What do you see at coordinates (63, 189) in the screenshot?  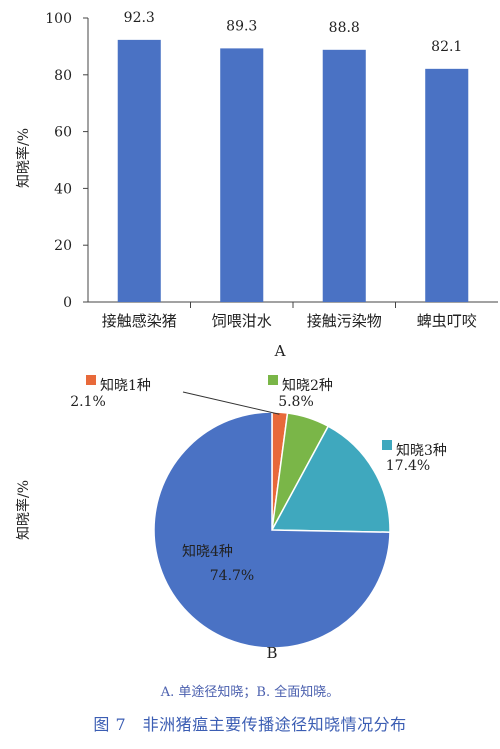 I see `y-tick-label: 40` at bounding box center [63, 189].